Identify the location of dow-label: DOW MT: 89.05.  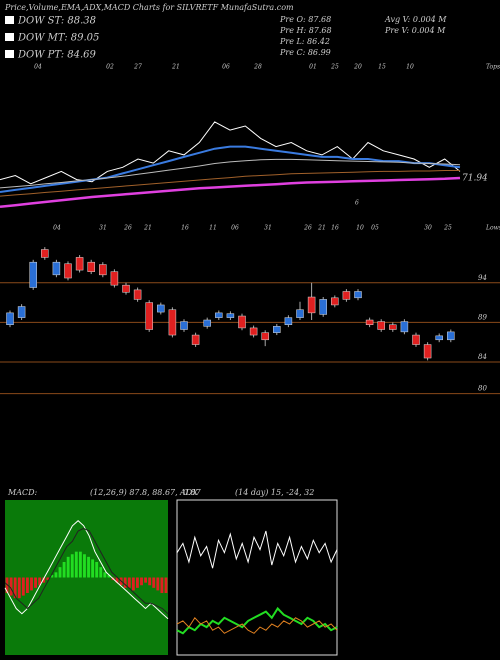
(58, 38).